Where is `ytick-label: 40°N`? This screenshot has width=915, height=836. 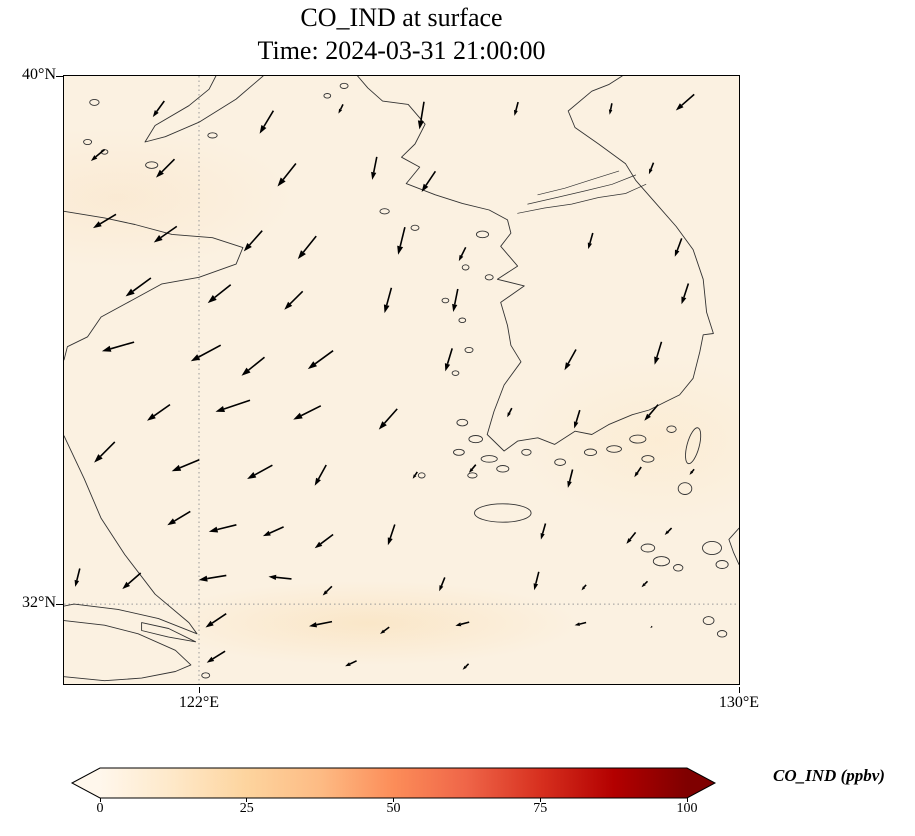
ytick-label: 40°N is located at coordinates (39, 74).